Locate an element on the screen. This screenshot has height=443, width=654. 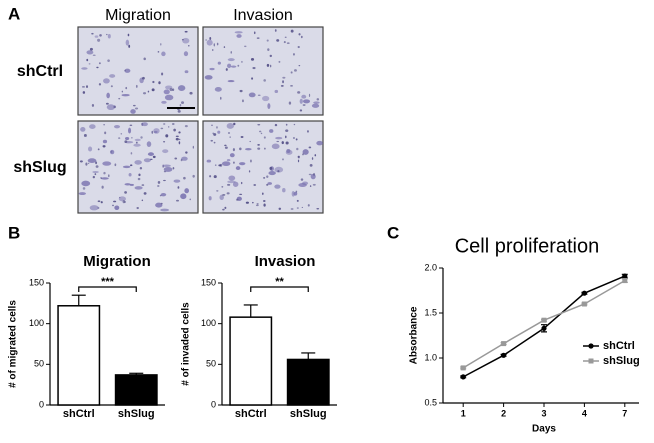
row-label: shCtrl is located at coordinates (40, 71).